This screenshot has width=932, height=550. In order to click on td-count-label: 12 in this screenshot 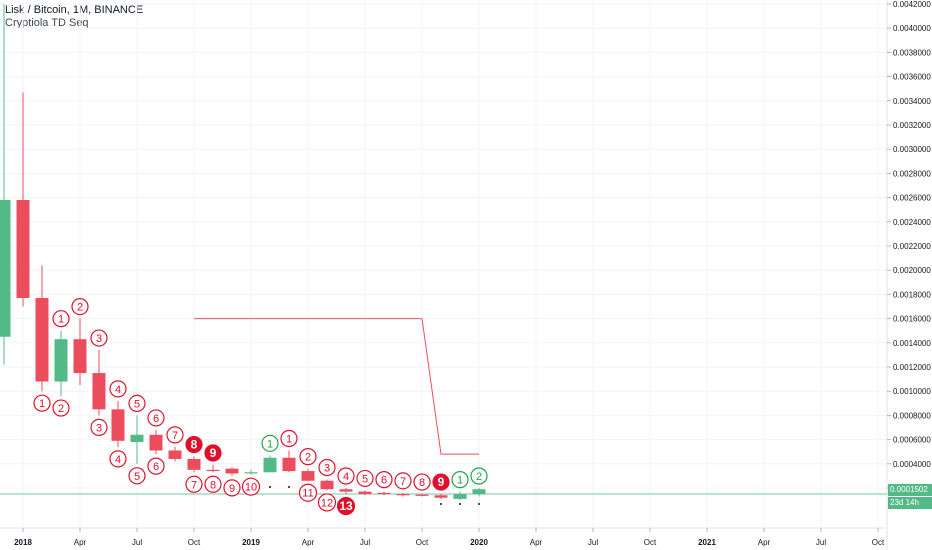, I will do `click(327, 503)`.